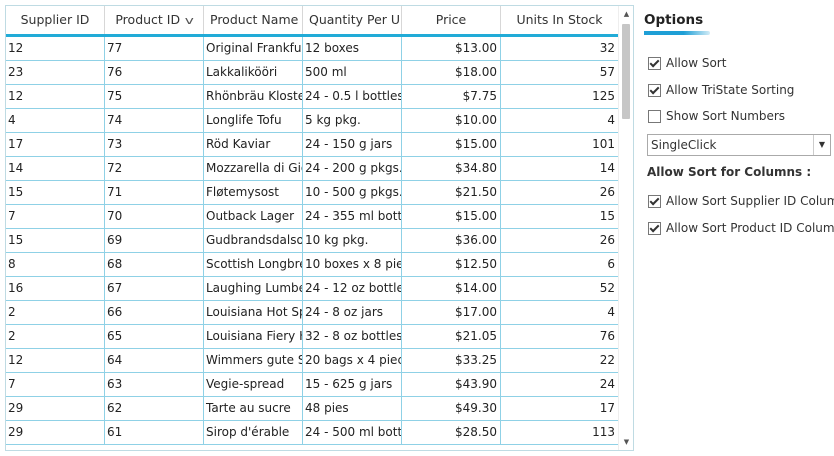 The width and height of the screenshot is (834, 456). Describe the element at coordinates (154, 192) in the screenshot. I see `table-cell: 71` at that location.